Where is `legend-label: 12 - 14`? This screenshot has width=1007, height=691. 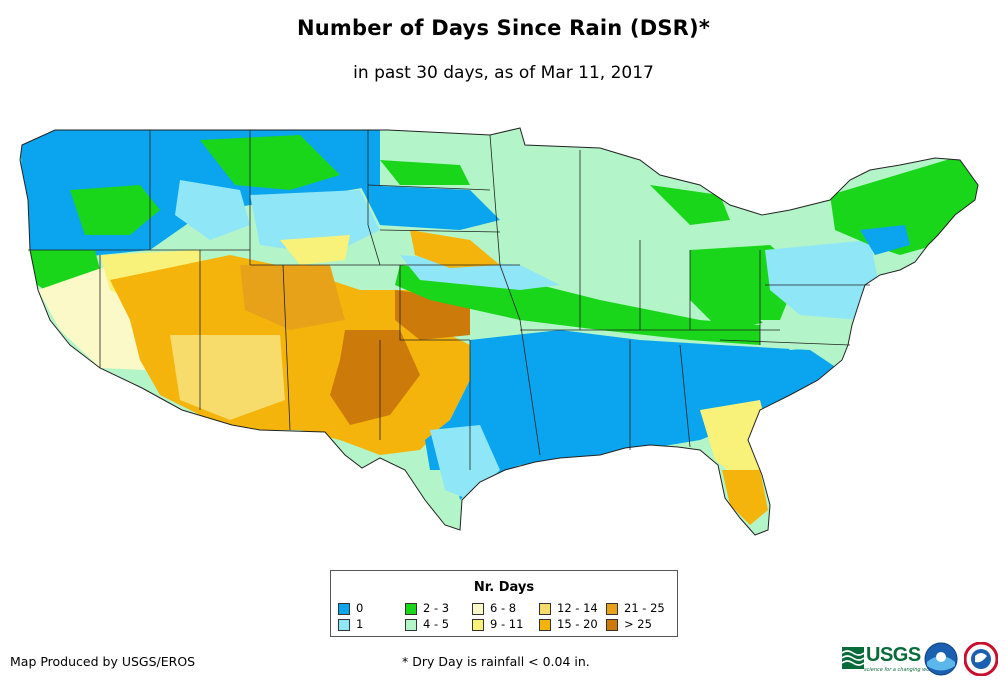
legend-label: 12 - 14 is located at coordinates (577, 608).